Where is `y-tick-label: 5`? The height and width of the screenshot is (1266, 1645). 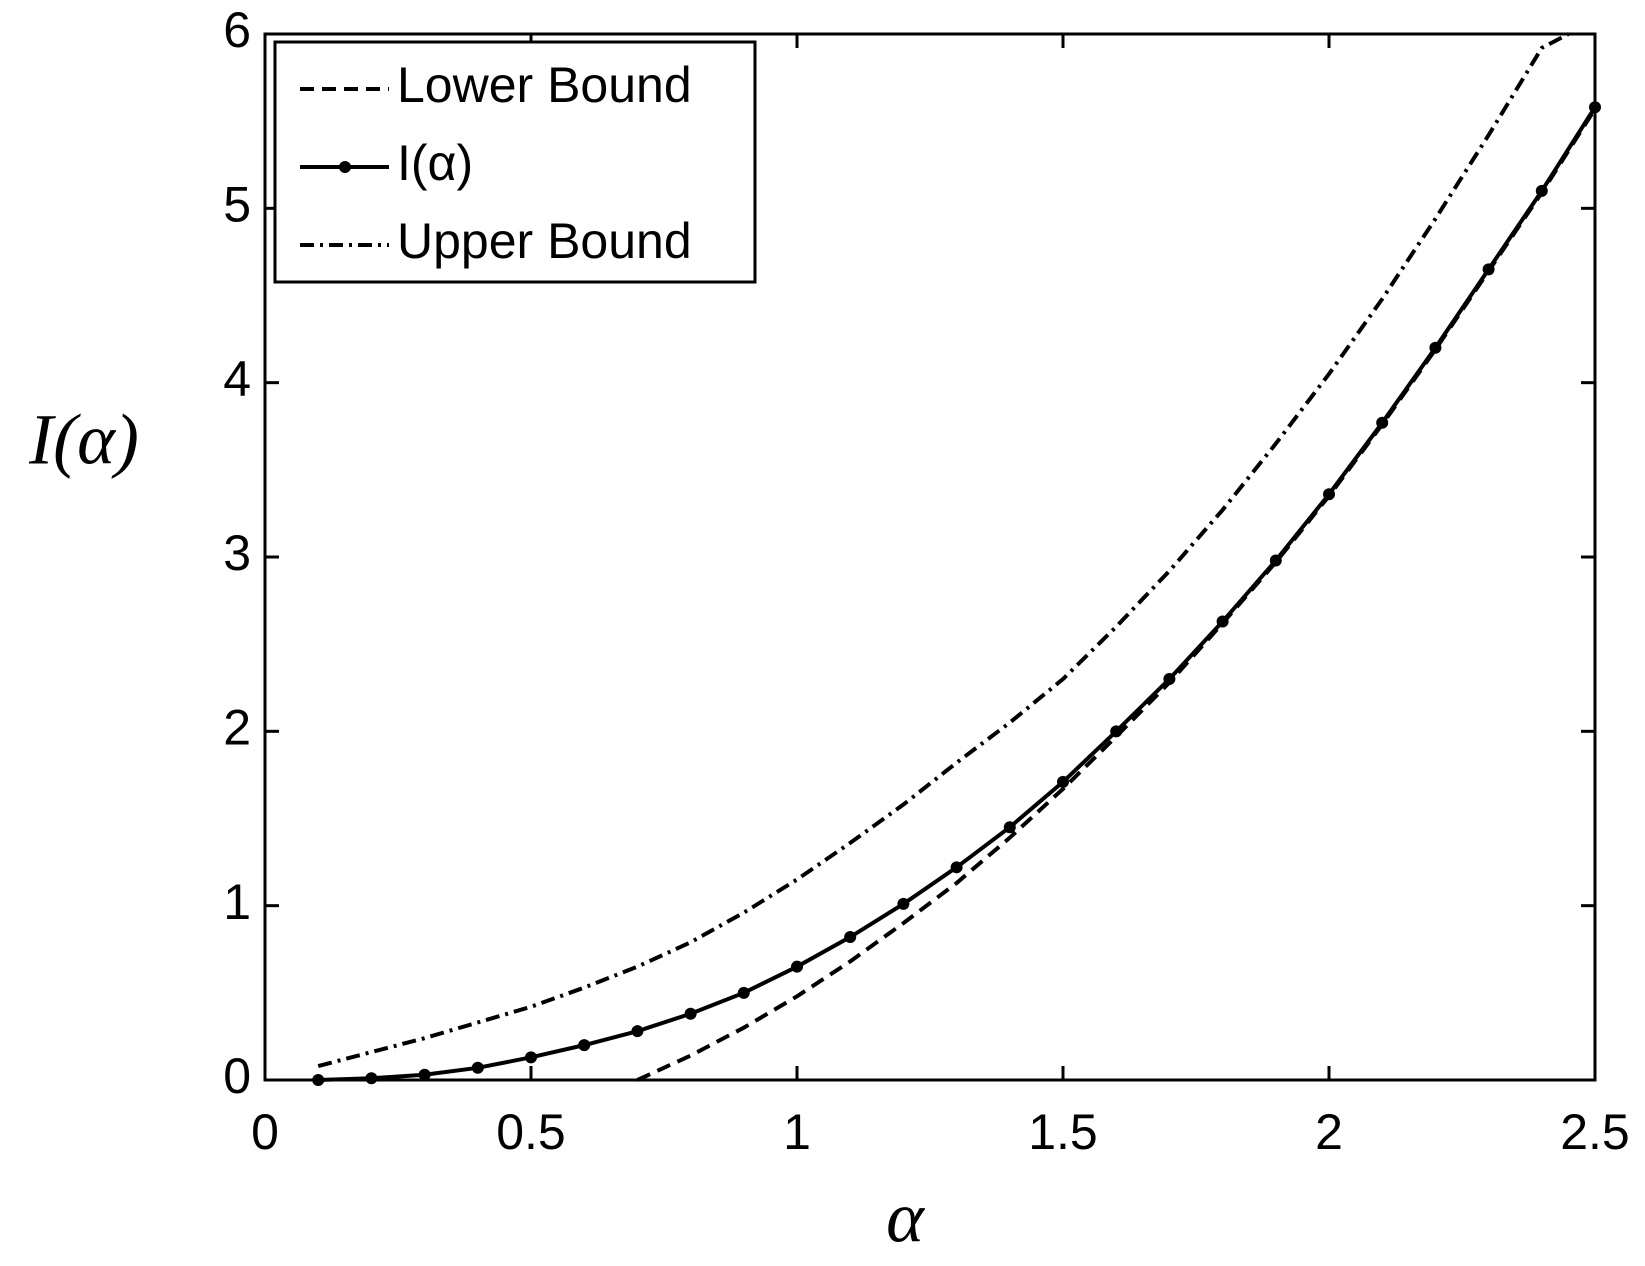 y-tick-label: 5 is located at coordinates (237, 205).